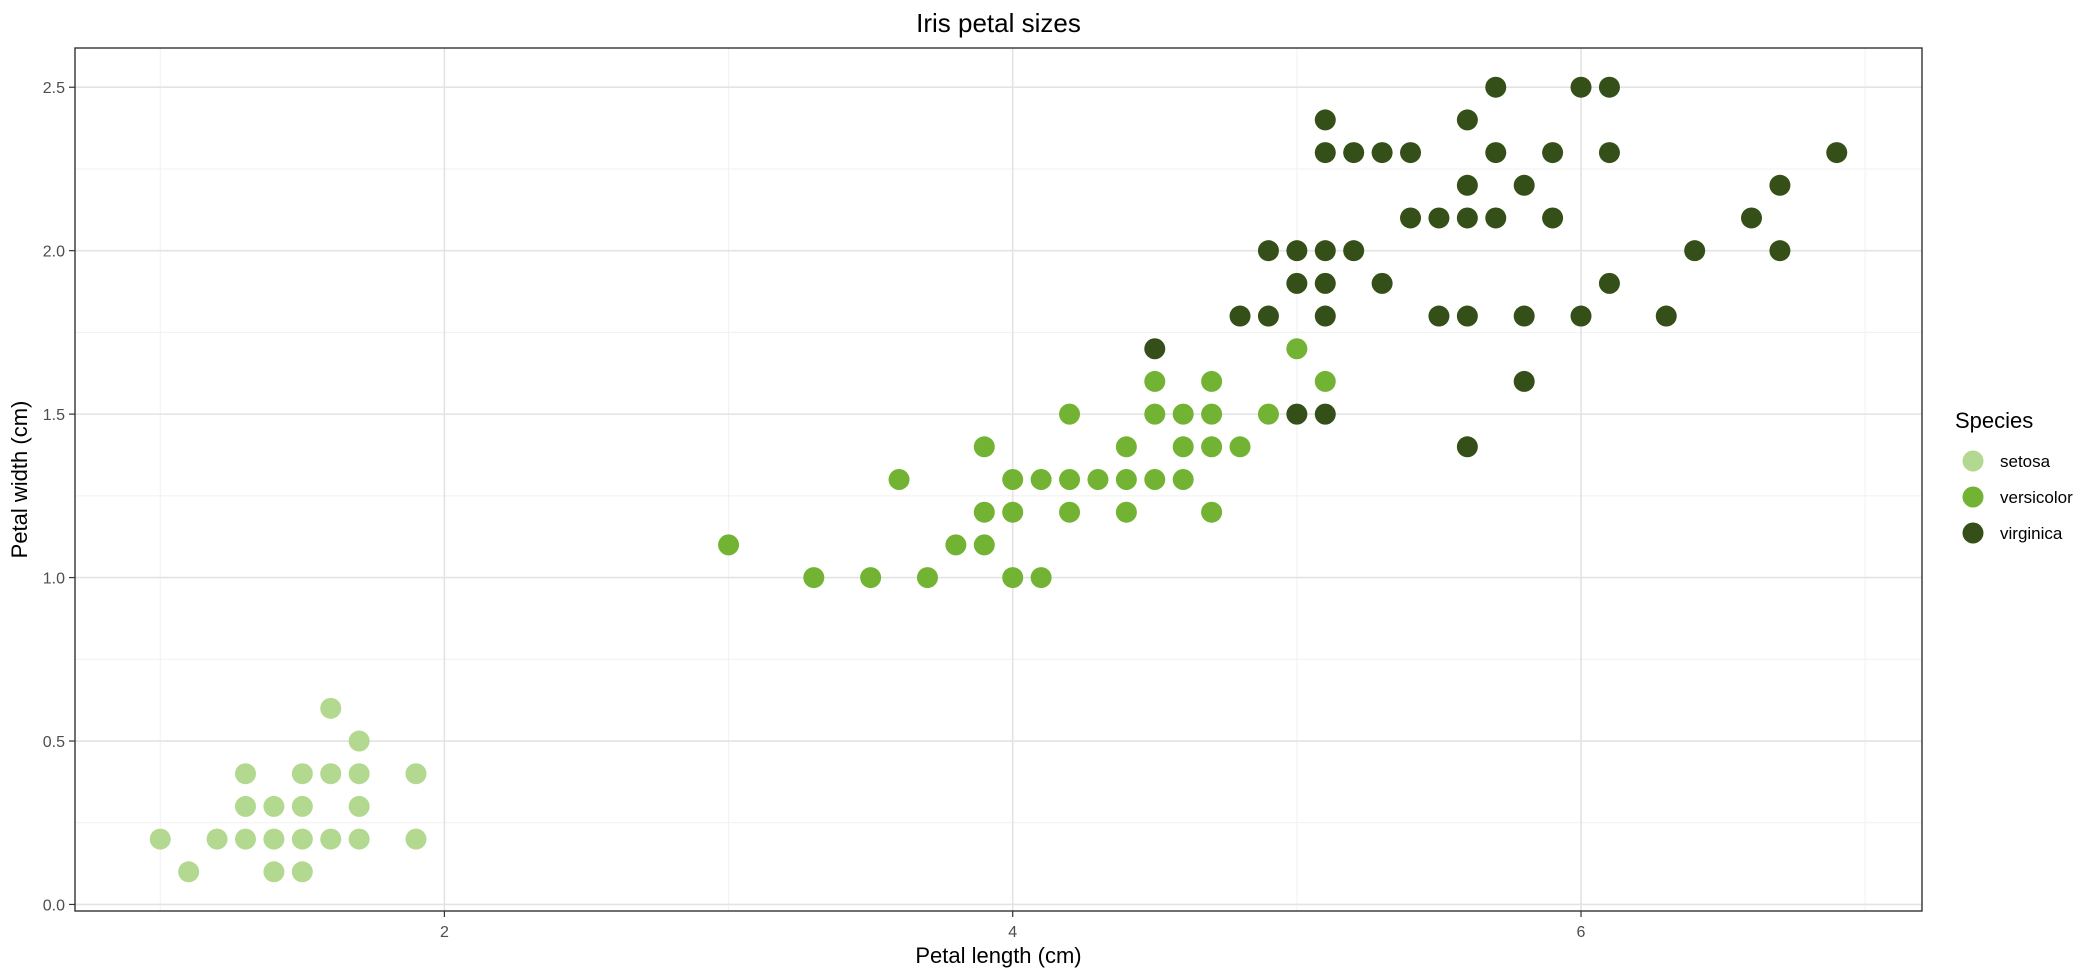 The height and width of the screenshot is (975, 2100). What do you see at coordinates (288, 790) in the screenshot?
I see `series-setosa` at bounding box center [288, 790].